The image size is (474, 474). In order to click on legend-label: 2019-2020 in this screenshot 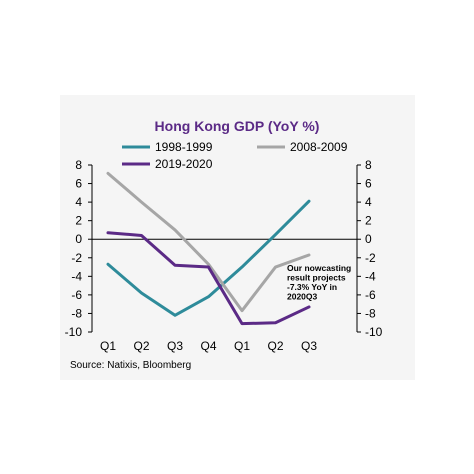, I will do `click(184, 164)`.